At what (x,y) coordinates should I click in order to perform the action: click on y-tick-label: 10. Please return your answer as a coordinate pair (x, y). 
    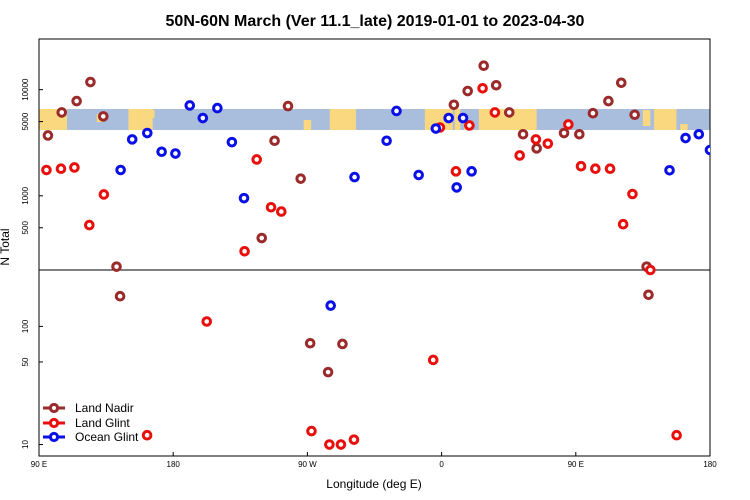
    Looking at the image, I should click on (25, 444).